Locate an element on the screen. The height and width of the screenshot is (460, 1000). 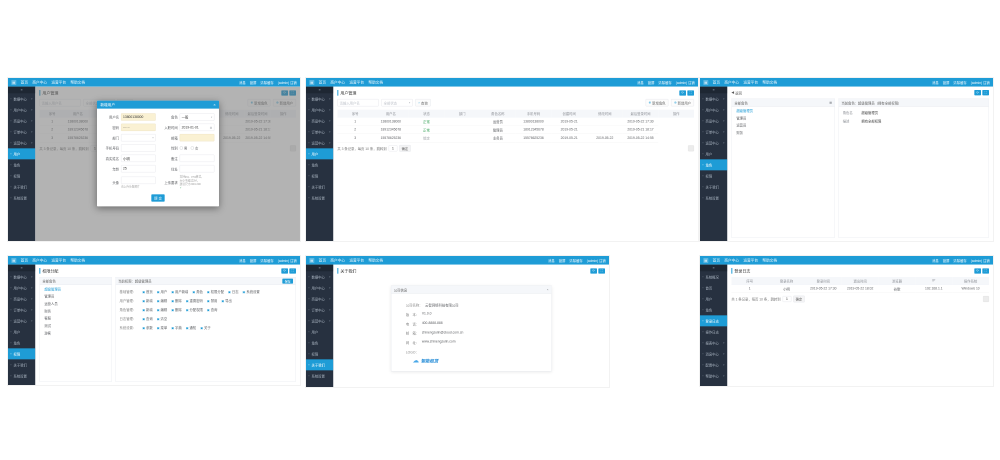
perm-checkbox: ▣首页 is located at coordinates (147, 291).